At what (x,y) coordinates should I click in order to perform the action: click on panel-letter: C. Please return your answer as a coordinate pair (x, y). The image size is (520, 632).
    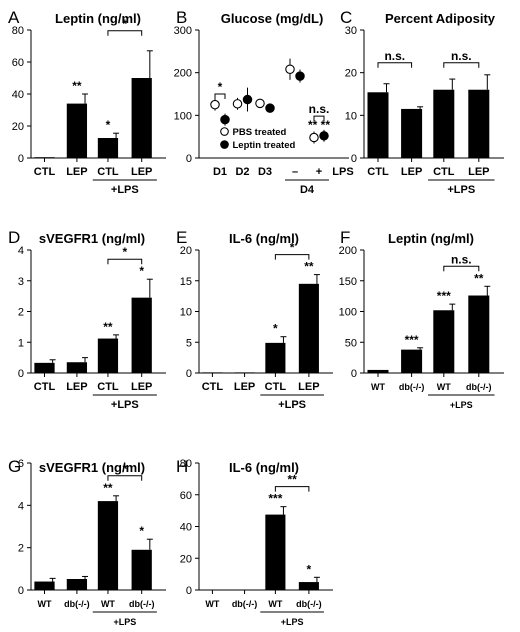
    Looking at the image, I should click on (346, 17).